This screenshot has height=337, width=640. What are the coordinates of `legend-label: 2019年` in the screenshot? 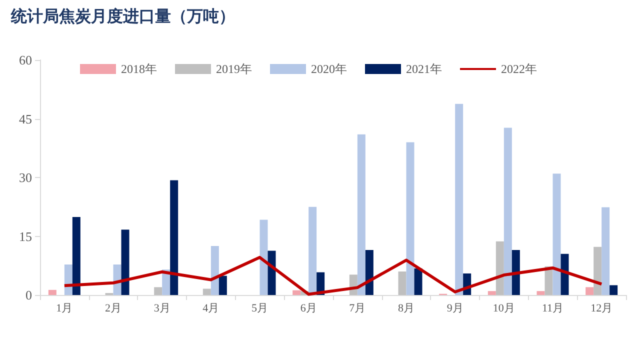 It's located at (234, 69).